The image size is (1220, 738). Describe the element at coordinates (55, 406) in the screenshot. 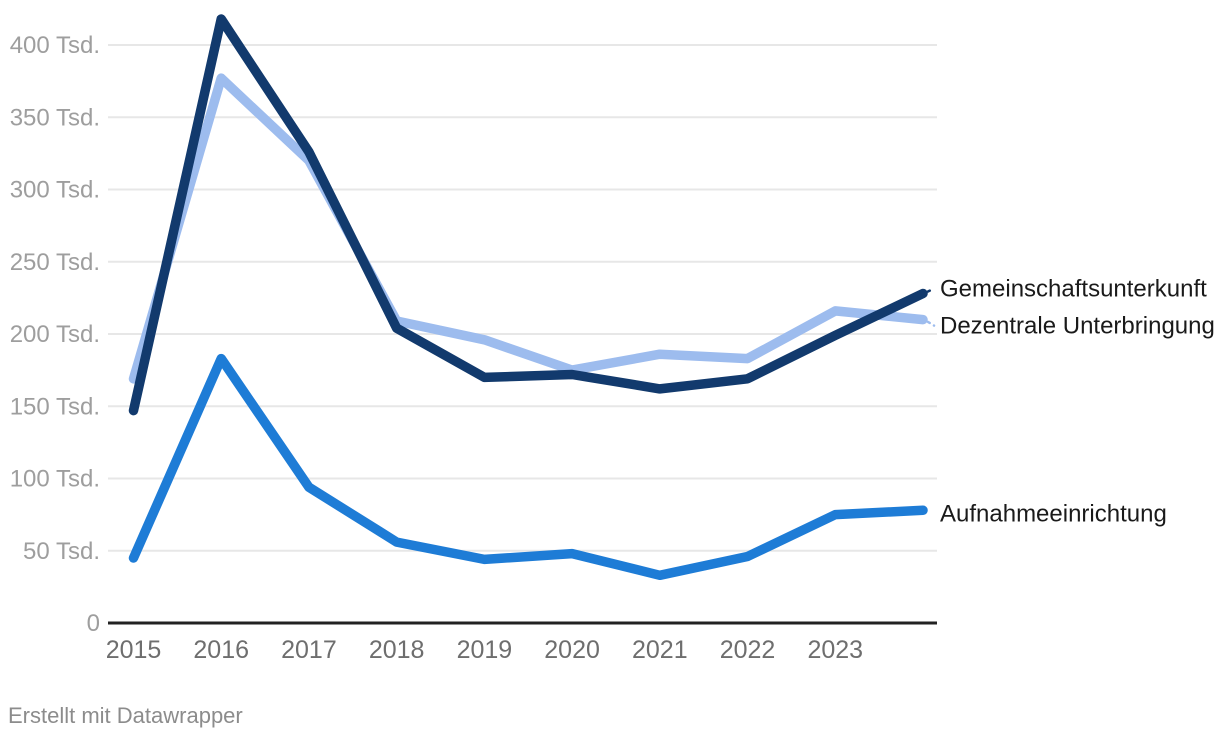

I see `y-tick-label: 150 Tsd.` at that location.